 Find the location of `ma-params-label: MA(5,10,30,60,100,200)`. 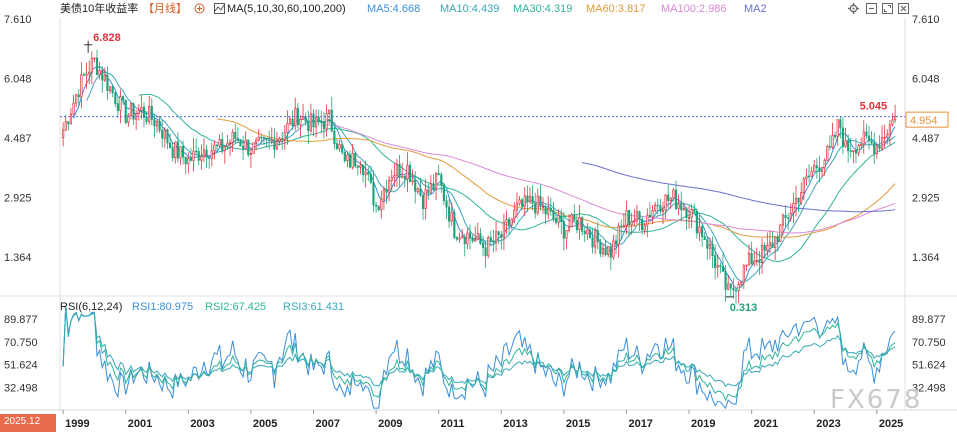

ma-params-label: MA(5,10,30,60,100,200) is located at coordinates (286, 9).